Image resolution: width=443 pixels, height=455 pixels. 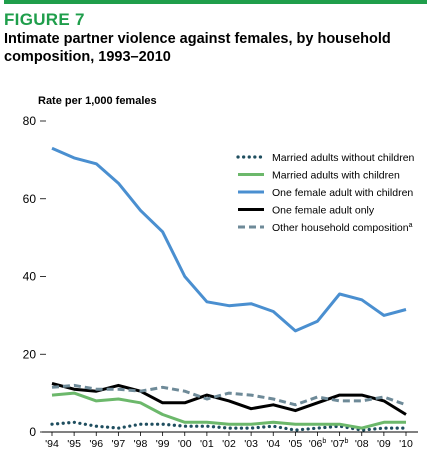 What do you see at coordinates (185, 444) in the screenshot?
I see `x-tick-label: '00` at bounding box center [185, 444].